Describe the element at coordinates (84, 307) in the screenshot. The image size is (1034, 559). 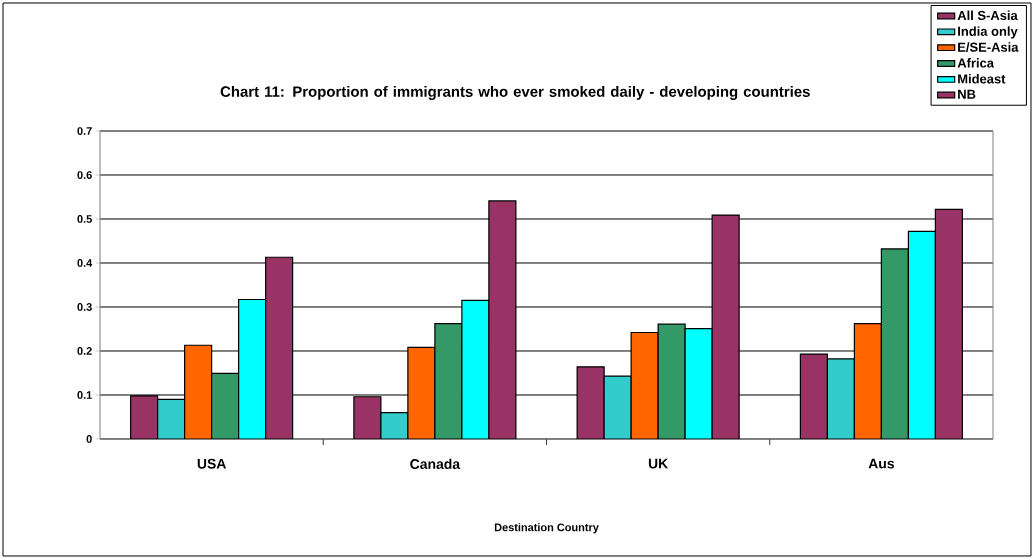
I see `y-tick-label: 0.3` at that location.